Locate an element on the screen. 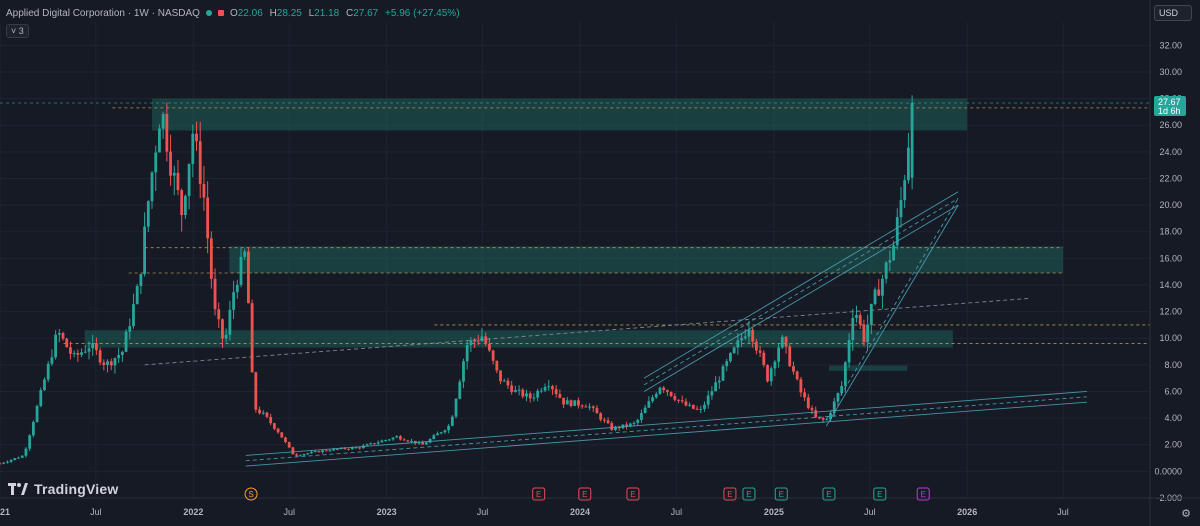  price-tick-label: 10.00 is located at coordinates (1170, 338).